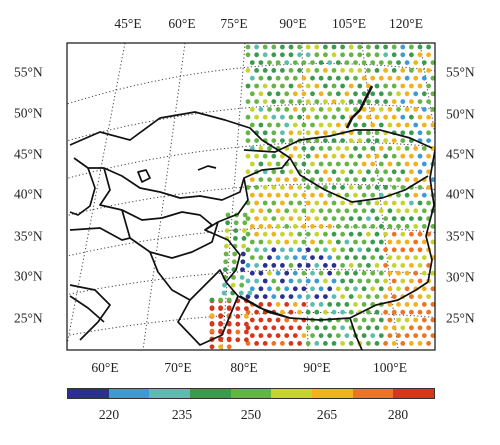  I want to click on top-label-60e: 60°E, so click(182, 23).